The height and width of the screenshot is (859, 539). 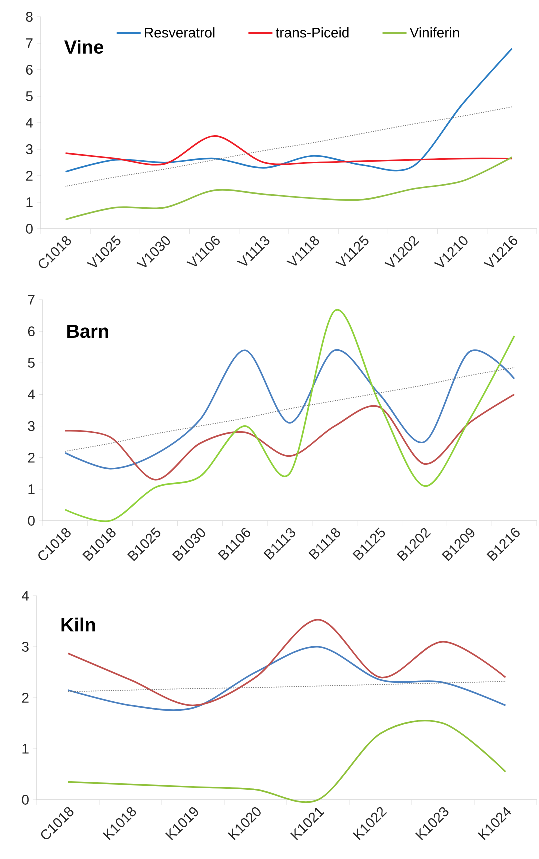 I want to click on text: Kiln, so click(x=79, y=625).